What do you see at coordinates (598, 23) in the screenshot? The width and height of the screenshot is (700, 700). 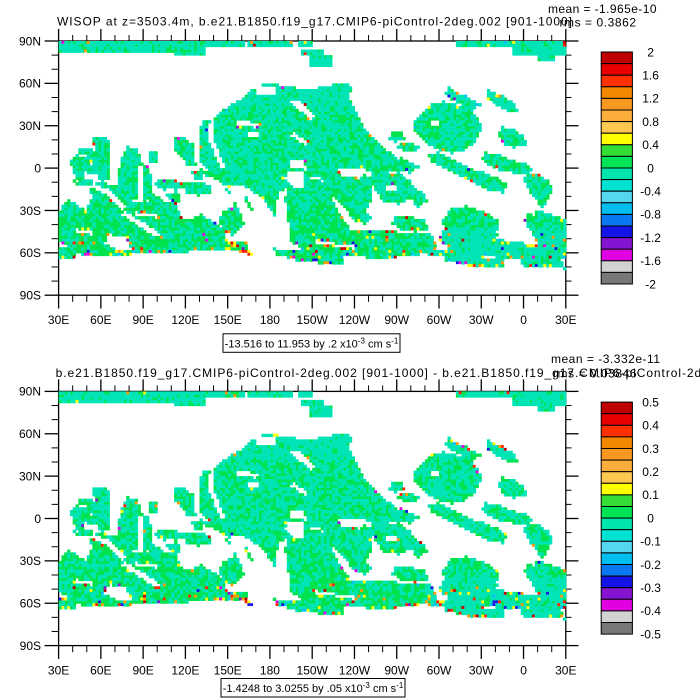 I see `svg-text: rms = 0.3862` at bounding box center [598, 23].